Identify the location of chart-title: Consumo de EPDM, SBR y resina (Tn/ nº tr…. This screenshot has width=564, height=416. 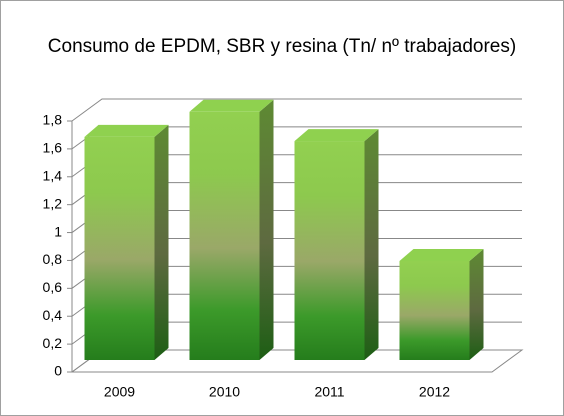
(282, 46).